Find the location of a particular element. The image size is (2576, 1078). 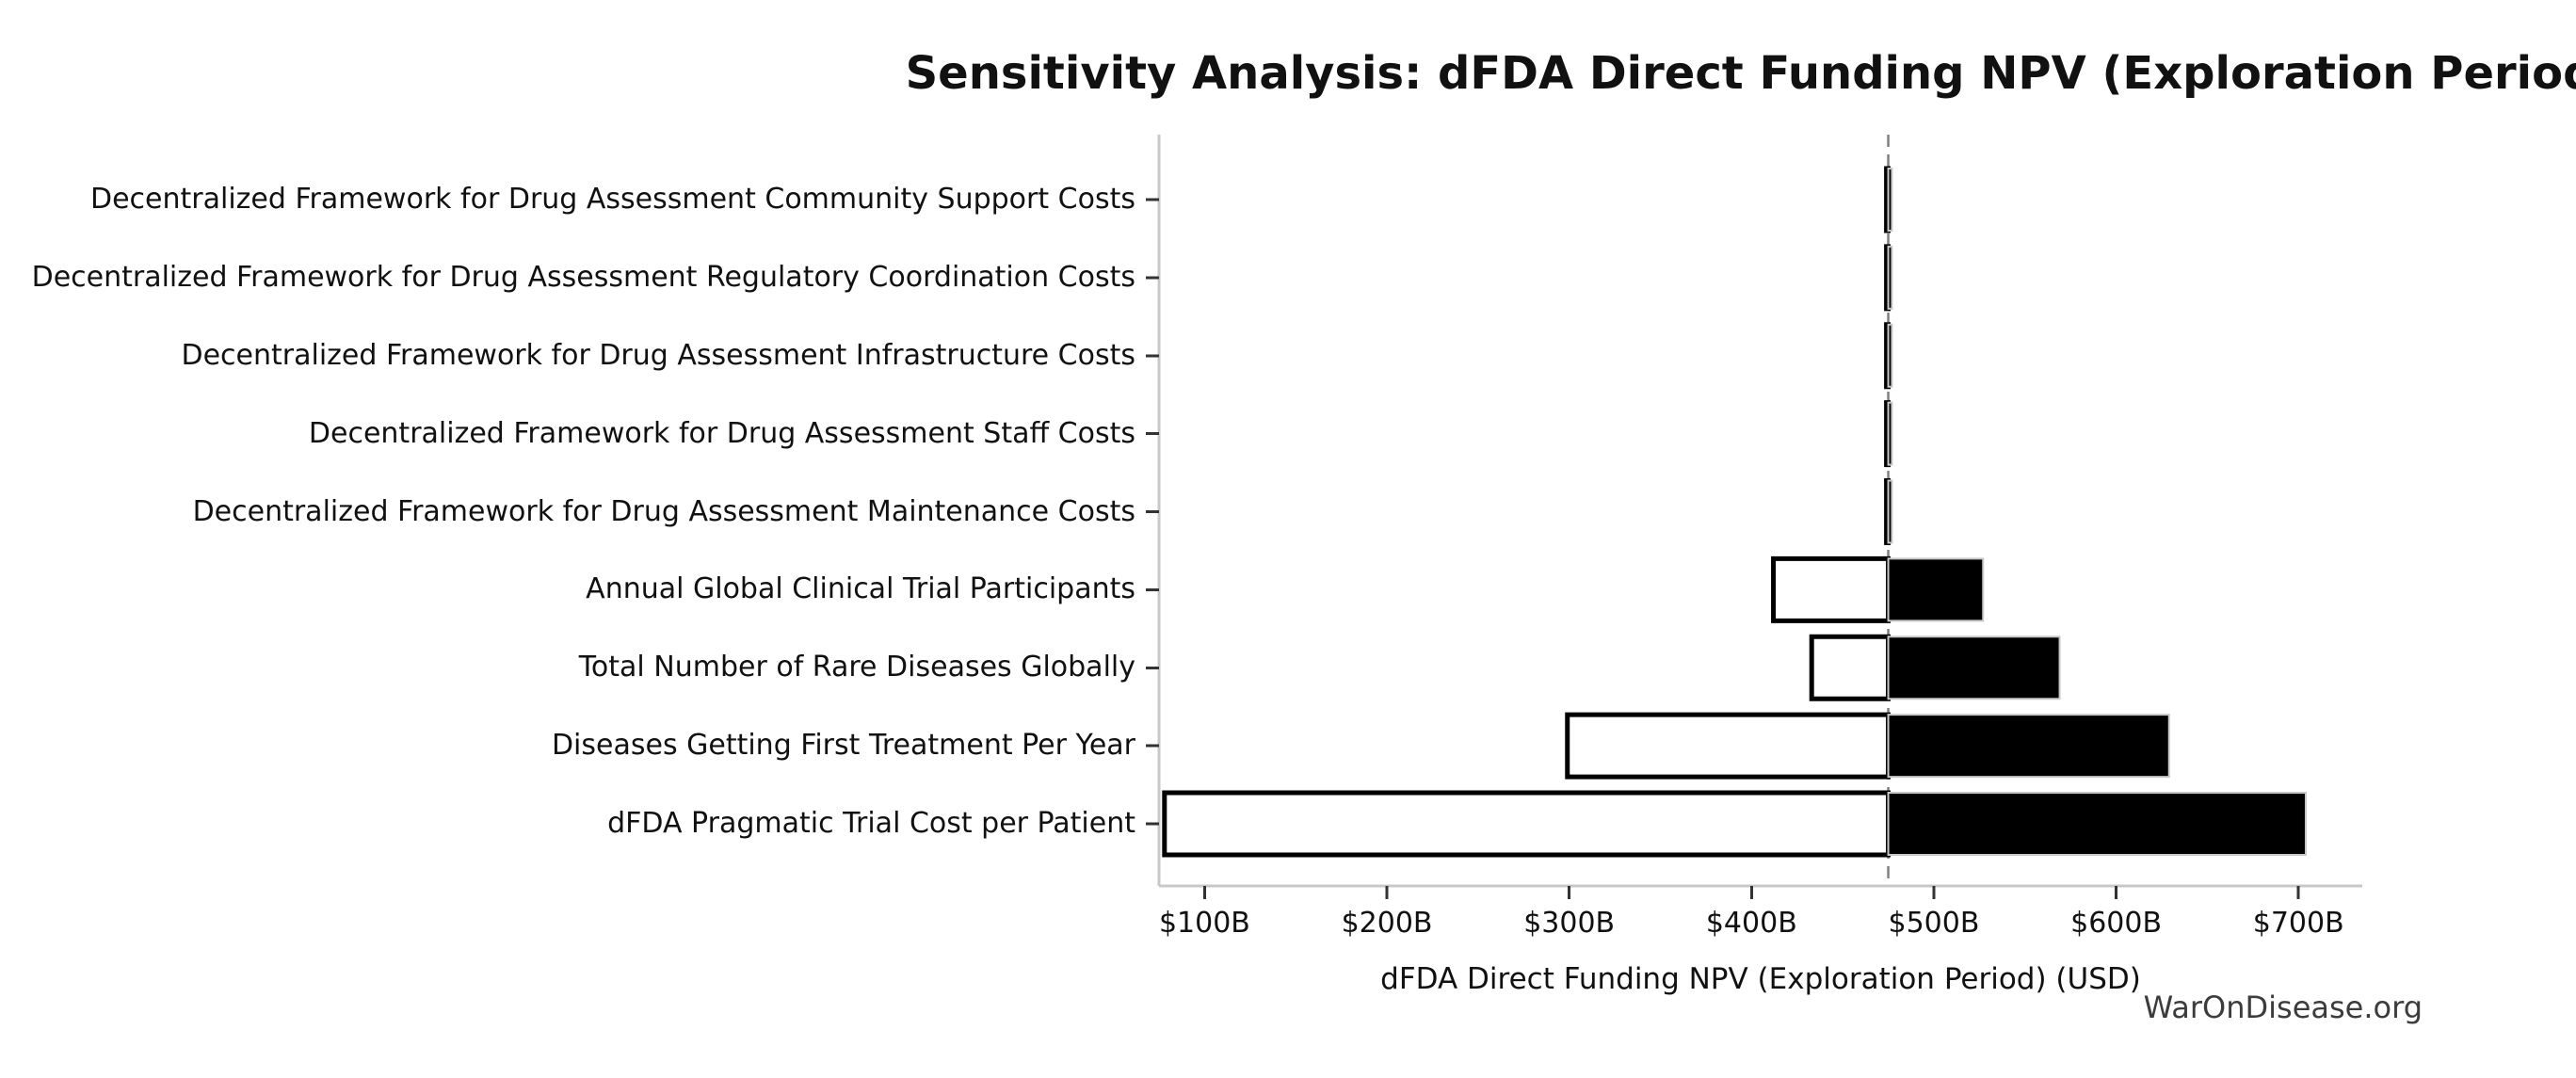

x-tick-label: $700B is located at coordinates (2298, 923).